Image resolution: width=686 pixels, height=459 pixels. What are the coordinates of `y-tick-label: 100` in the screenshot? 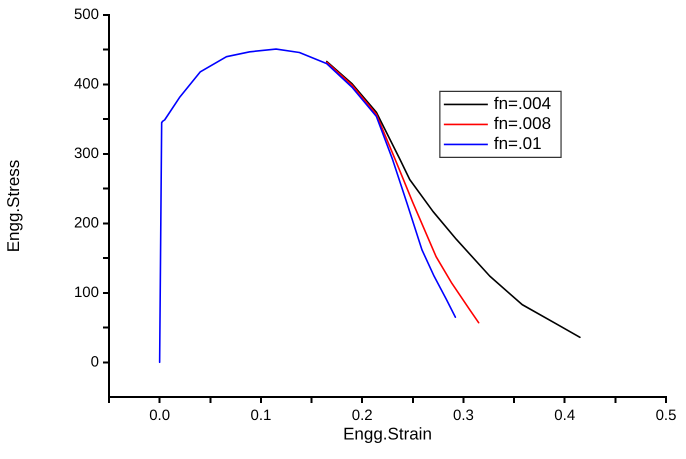 It's located at (86, 292).